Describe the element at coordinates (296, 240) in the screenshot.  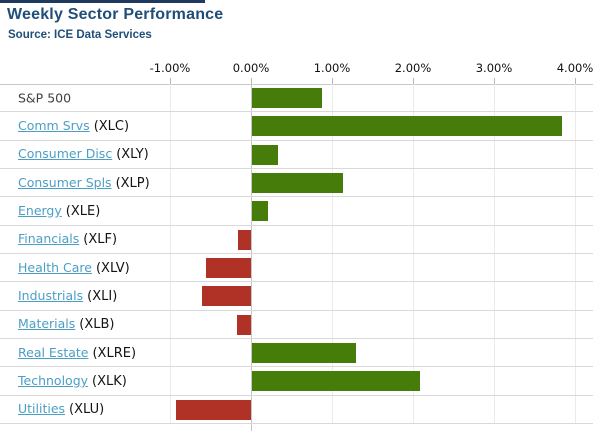
I see `sector-row: Financials (XLF)` at that location.